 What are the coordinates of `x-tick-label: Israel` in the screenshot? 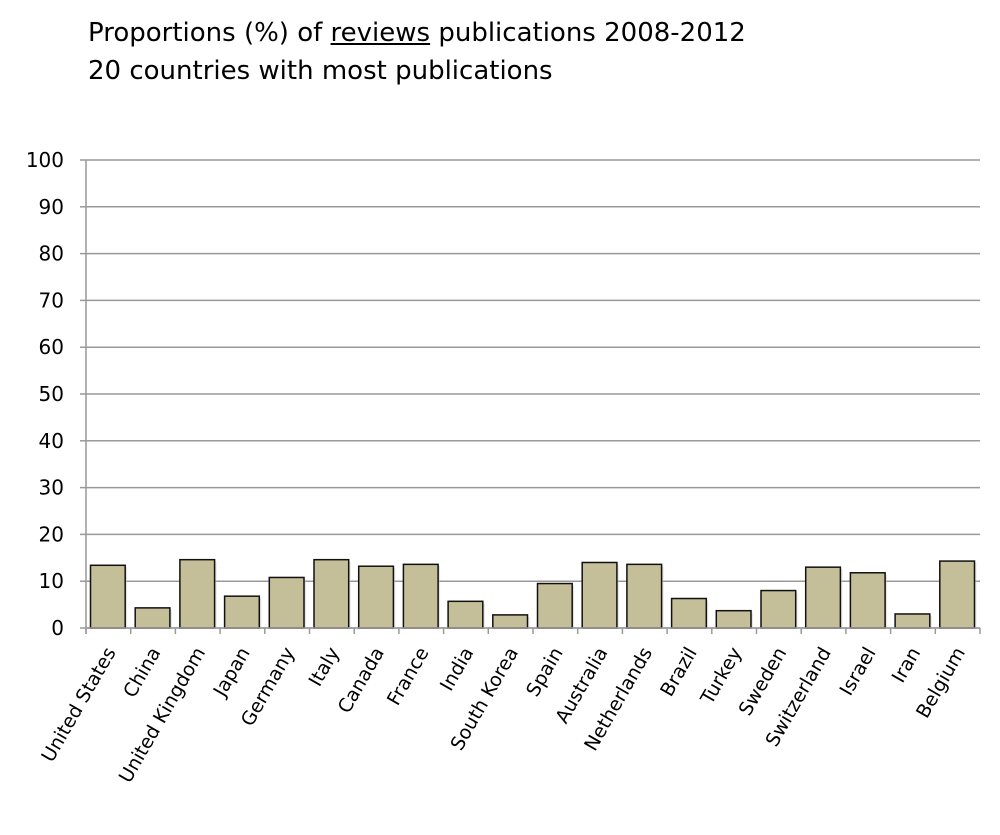 It's located at (858, 672).